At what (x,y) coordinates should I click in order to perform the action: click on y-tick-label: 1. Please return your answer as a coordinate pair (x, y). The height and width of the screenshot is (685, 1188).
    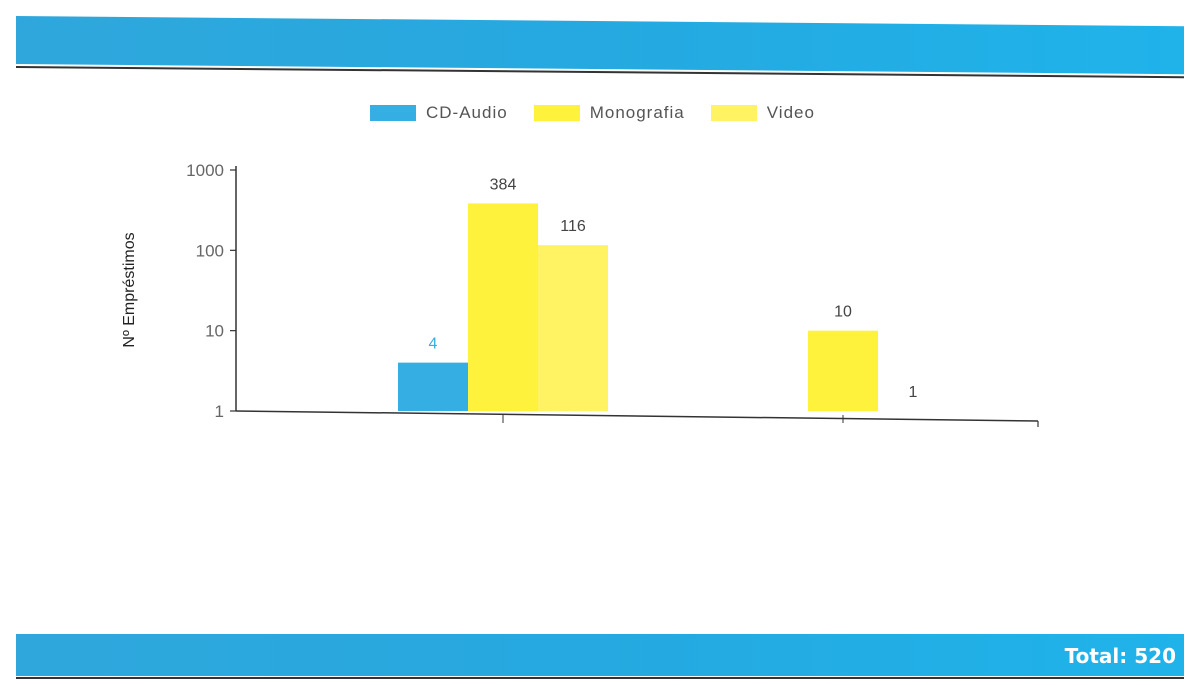
    Looking at the image, I should click on (219, 411).